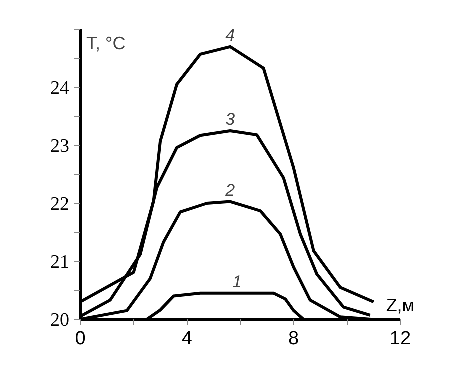 This screenshot has height=373, width=460. I want to click on series-label: 2, so click(230, 190).